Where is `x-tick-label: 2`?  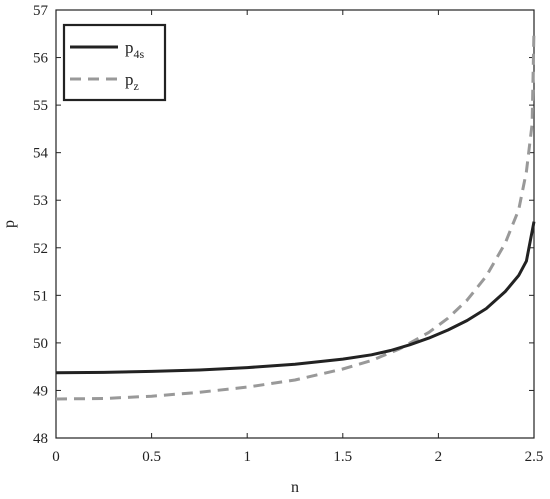
x-tick-label: 2 is located at coordinates (439, 457).